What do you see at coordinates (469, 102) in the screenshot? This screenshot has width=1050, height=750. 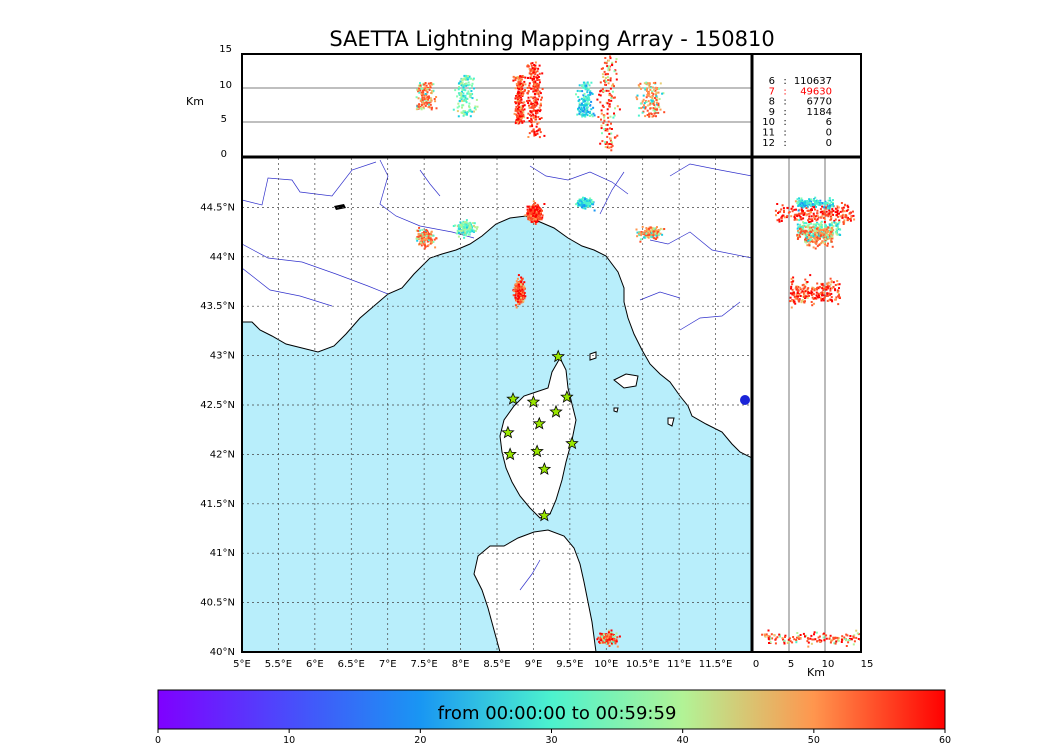 I see `top-panel: Km 15 10 5 0` at bounding box center [469, 102].